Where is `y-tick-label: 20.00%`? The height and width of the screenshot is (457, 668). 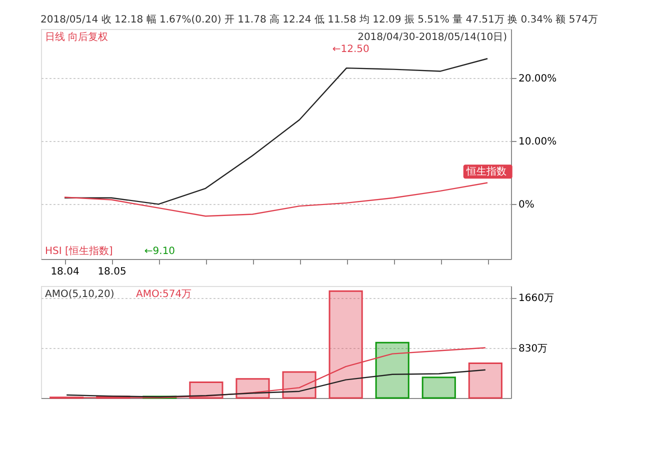 y-tick-label: 20.00% is located at coordinates (537, 79).